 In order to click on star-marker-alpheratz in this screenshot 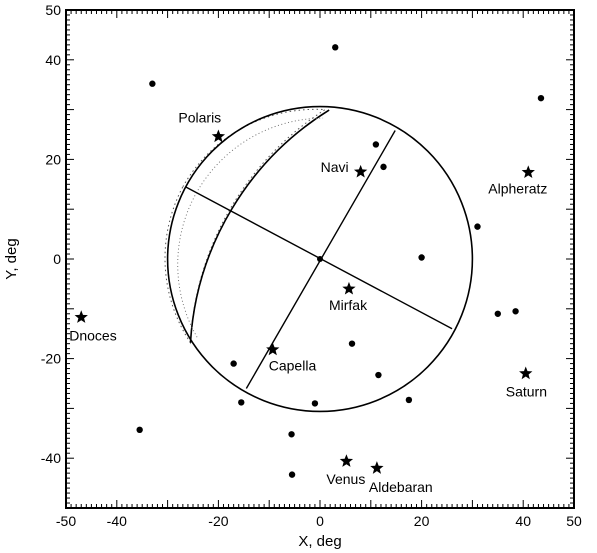, I will do `click(528, 172)`.